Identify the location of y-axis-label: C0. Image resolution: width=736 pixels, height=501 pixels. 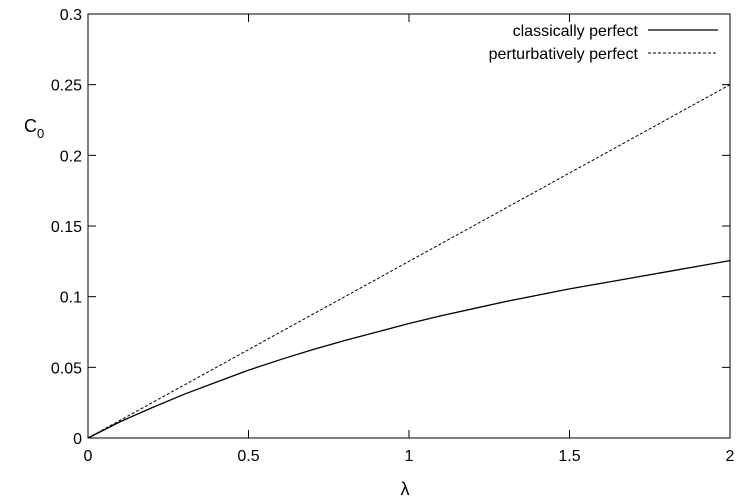
(34, 128).